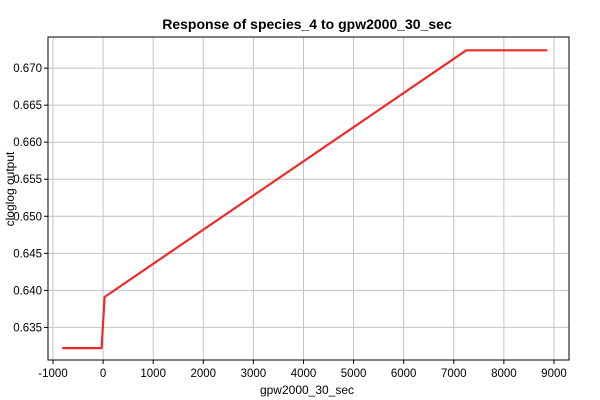 This screenshot has height=400, width=600. I want to click on y-axis: 0.635 0.640 0.645 0.650 0.655 0.660 0.665 0.670, so click(30, 198).